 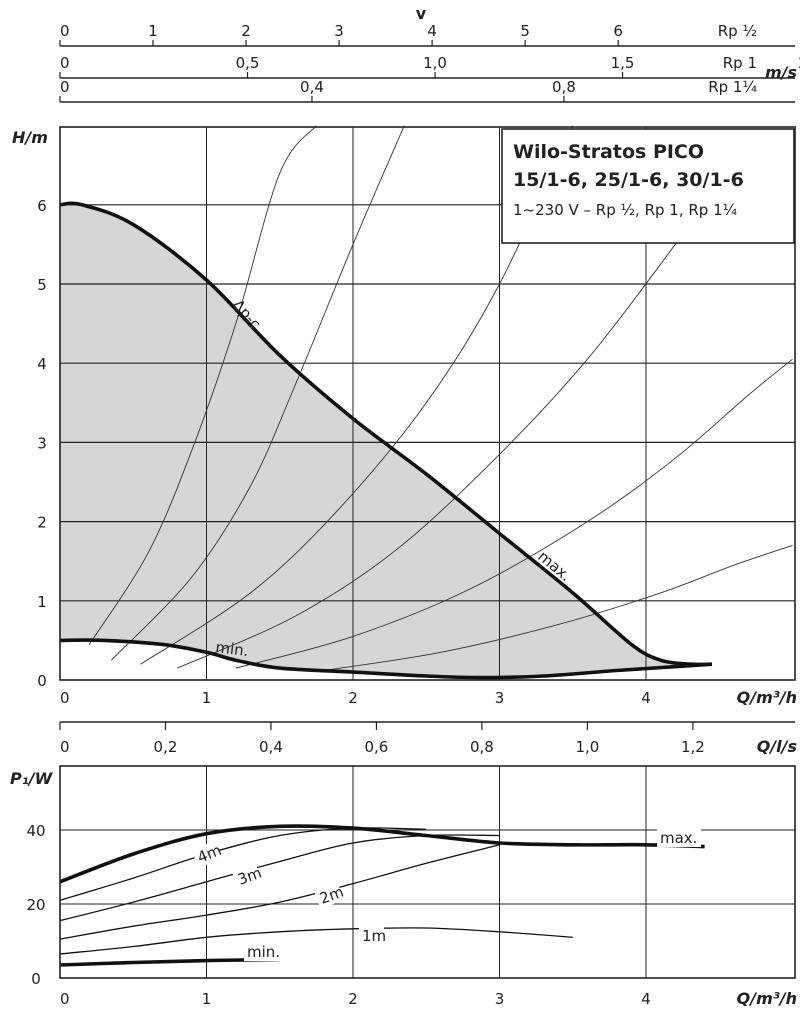 What do you see at coordinates (732, 87) in the screenshot?
I see `velocity-axis-name-2: Rp 1¼` at bounding box center [732, 87].